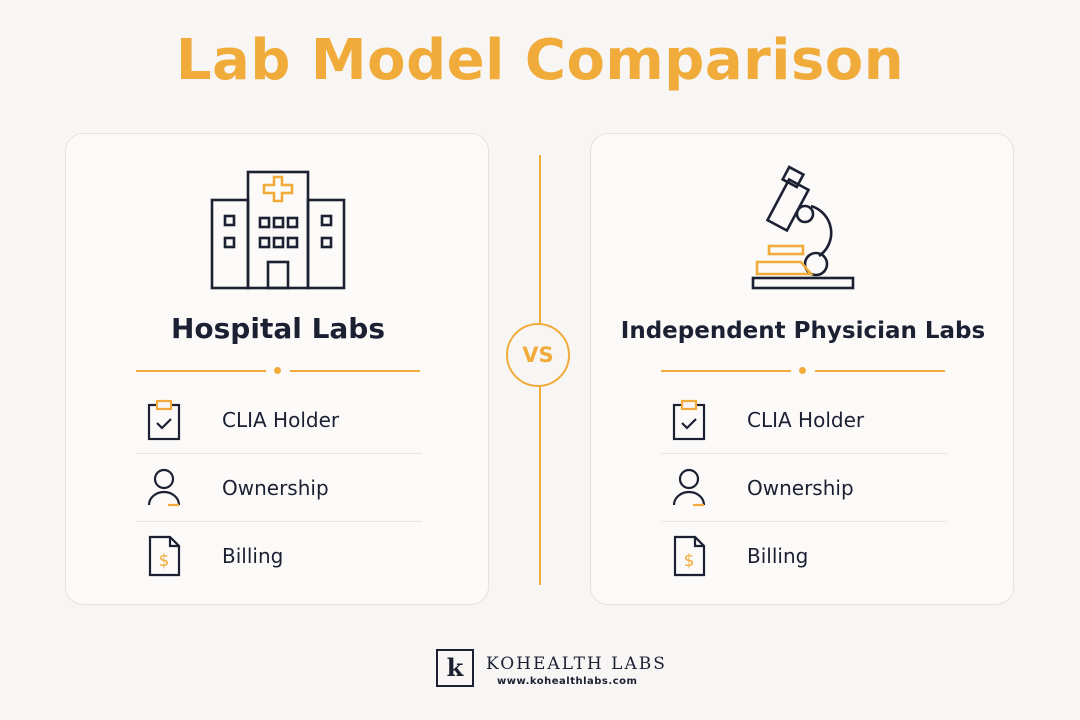  Describe the element at coordinates (803, 331) in the screenshot. I see `card-title: Independent Physician Labs` at that location.